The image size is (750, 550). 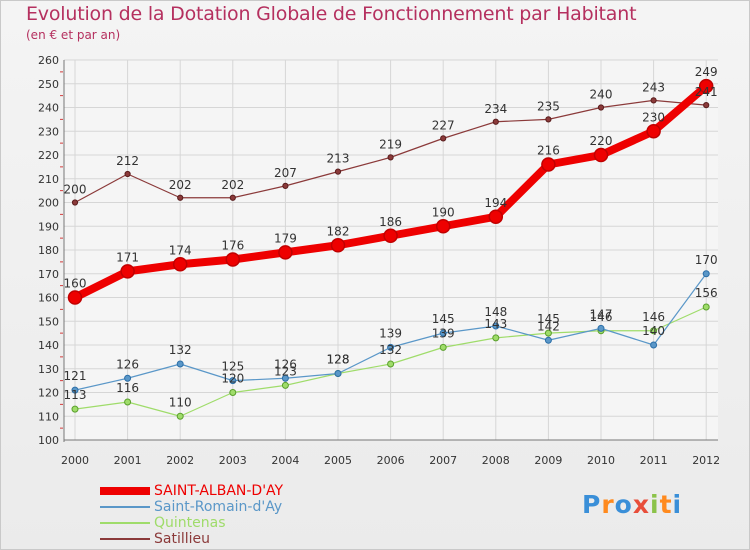 I want to click on legend-label: Quintenas, so click(x=190, y=523).